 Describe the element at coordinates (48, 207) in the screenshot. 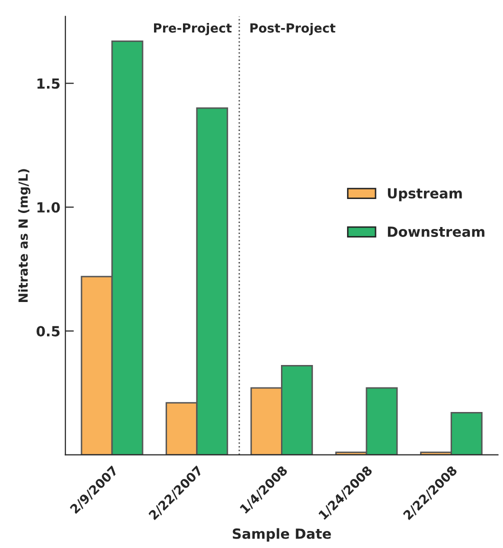

I see `y-tick-label: 1.0` at that location.